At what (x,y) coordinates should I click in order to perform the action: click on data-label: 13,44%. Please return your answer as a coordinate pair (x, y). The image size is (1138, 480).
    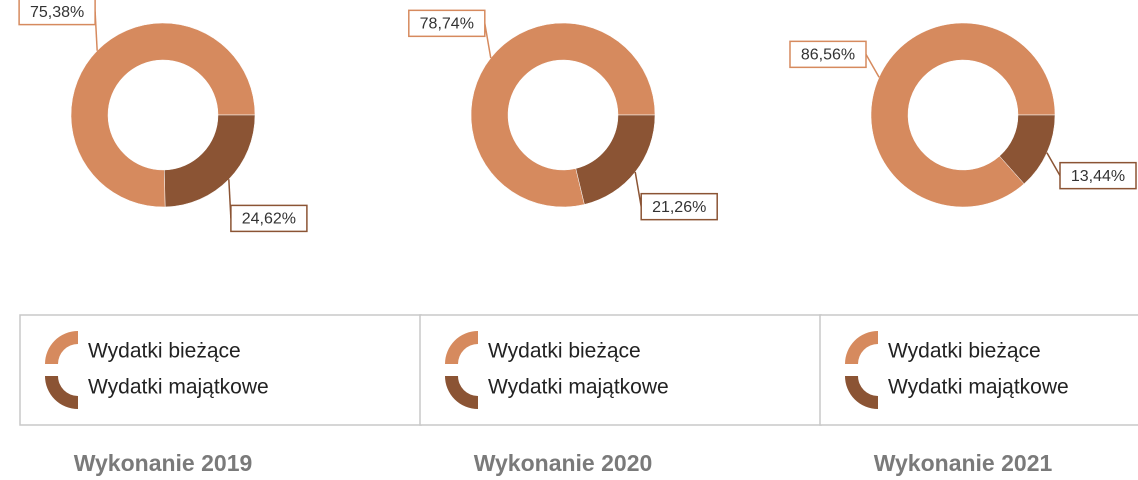
    Looking at the image, I should click on (1098, 176).